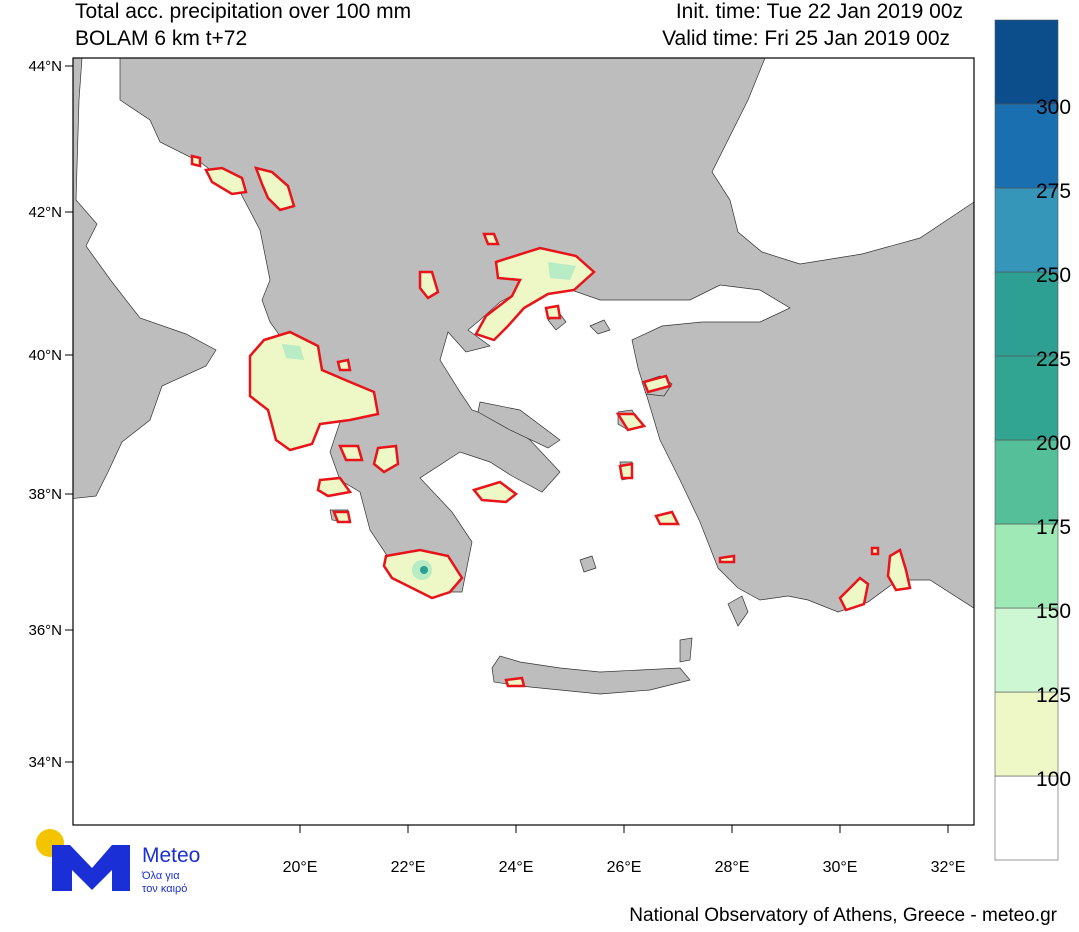 Image resolution: width=1079 pixels, height=932 pixels. Describe the element at coordinates (171, 855) in the screenshot. I see `logo-name: Meteo` at that location.